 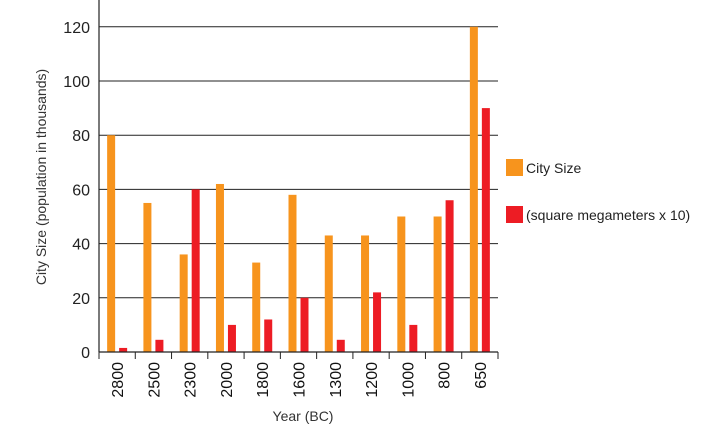 I want to click on x-tick-label-2800: 2800, so click(x=118, y=380).